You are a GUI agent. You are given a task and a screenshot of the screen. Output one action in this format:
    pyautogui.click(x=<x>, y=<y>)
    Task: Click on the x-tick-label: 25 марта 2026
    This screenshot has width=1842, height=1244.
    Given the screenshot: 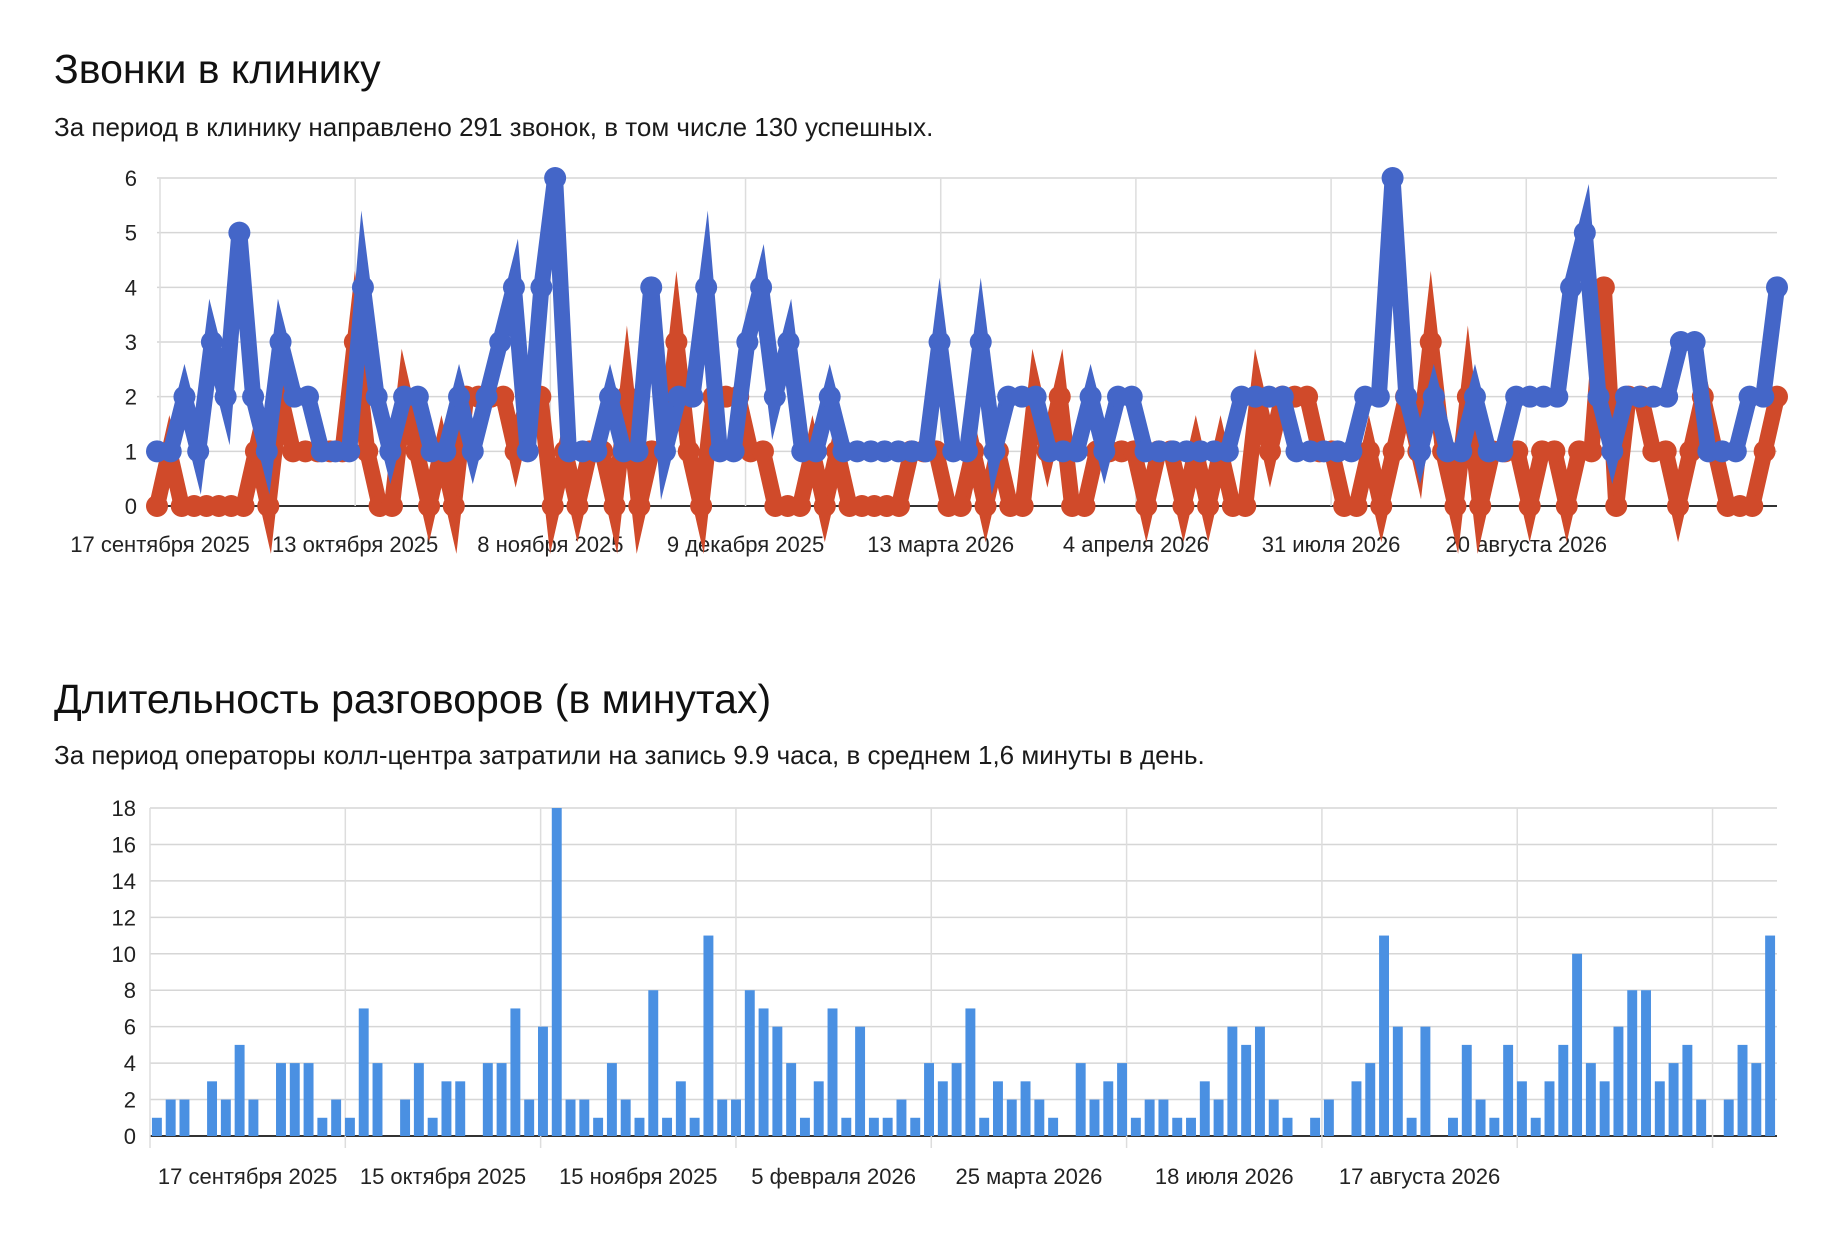 What is the action you would take?
    pyautogui.click(x=1029, y=1176)
    